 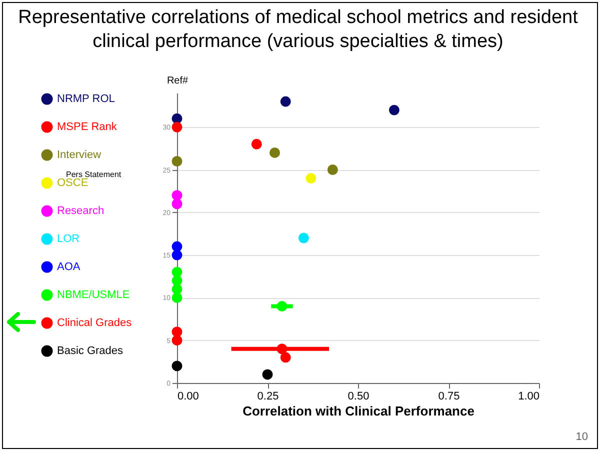 I want to click on text: 10, so click(x=582, y=437).